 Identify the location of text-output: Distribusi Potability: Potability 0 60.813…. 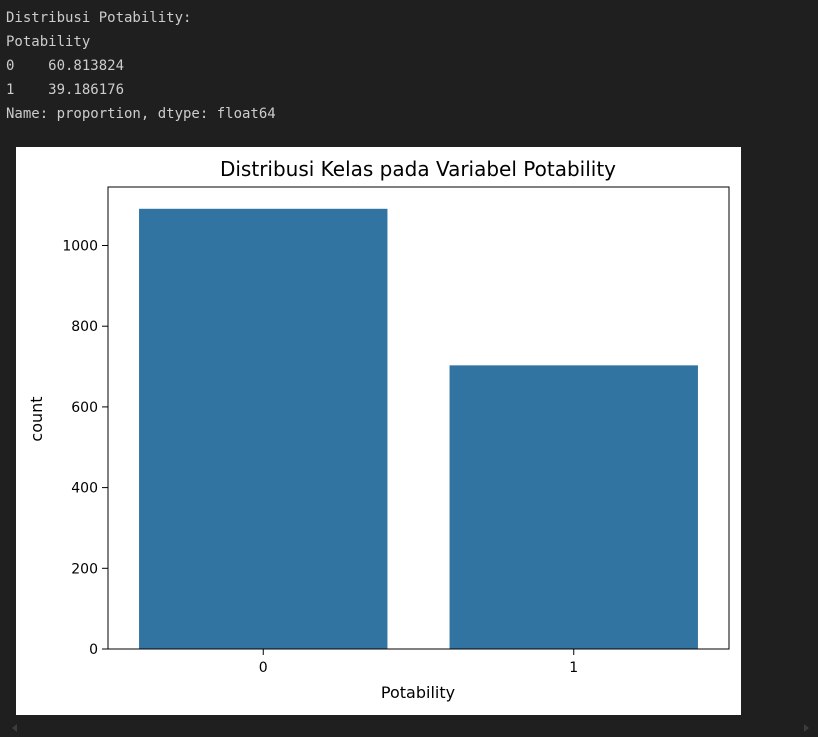
(141, 66).